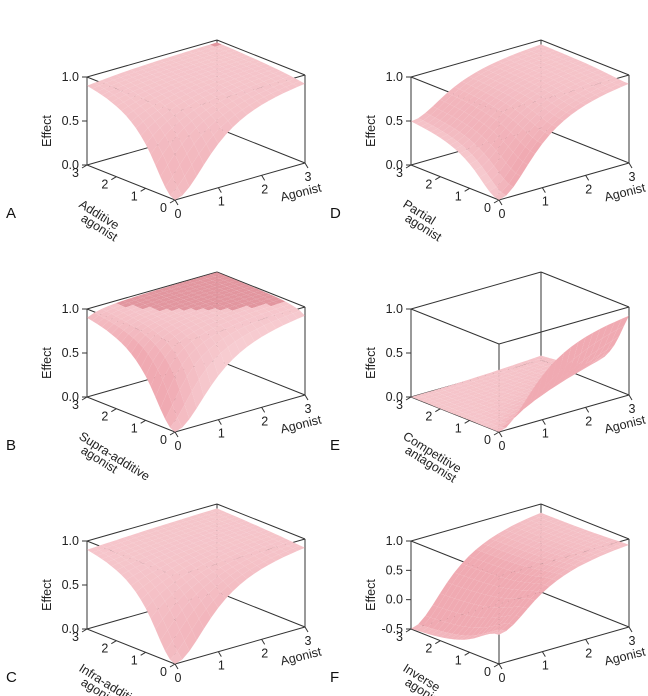 Image resolution: width=648 pixels, height=696 pixels. What do you see at coordinates (545, 202) in the screenshot?
I see `x-tick-label: 1` at bounding box center [545, 202].